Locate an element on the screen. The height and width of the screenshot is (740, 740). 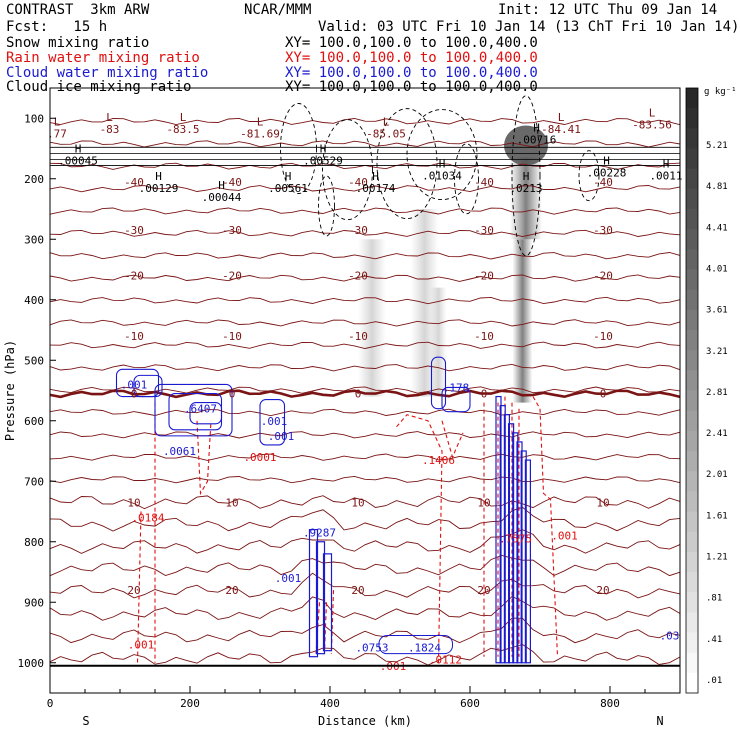
colorbar-label: 4.01 is located at coordinates (717, 269).